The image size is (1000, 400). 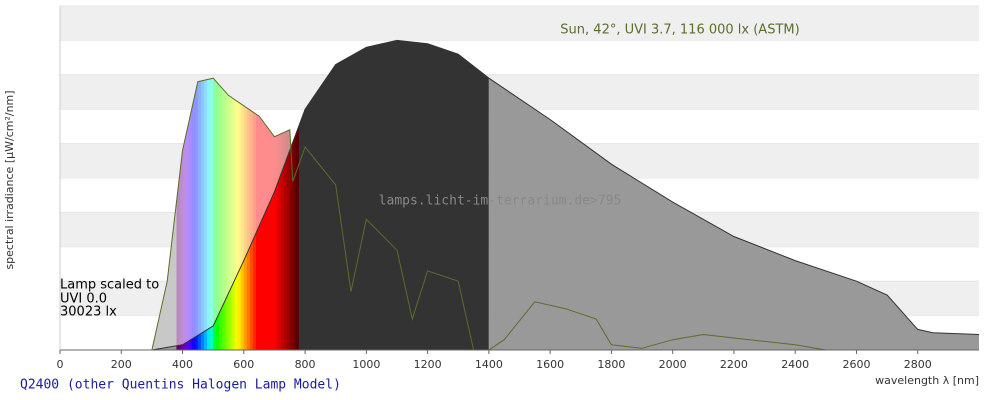 What do you see at coordinates (121, 364) in the screenshot?
I see `x-tick-label: 200` at bounding box center [121, 364].